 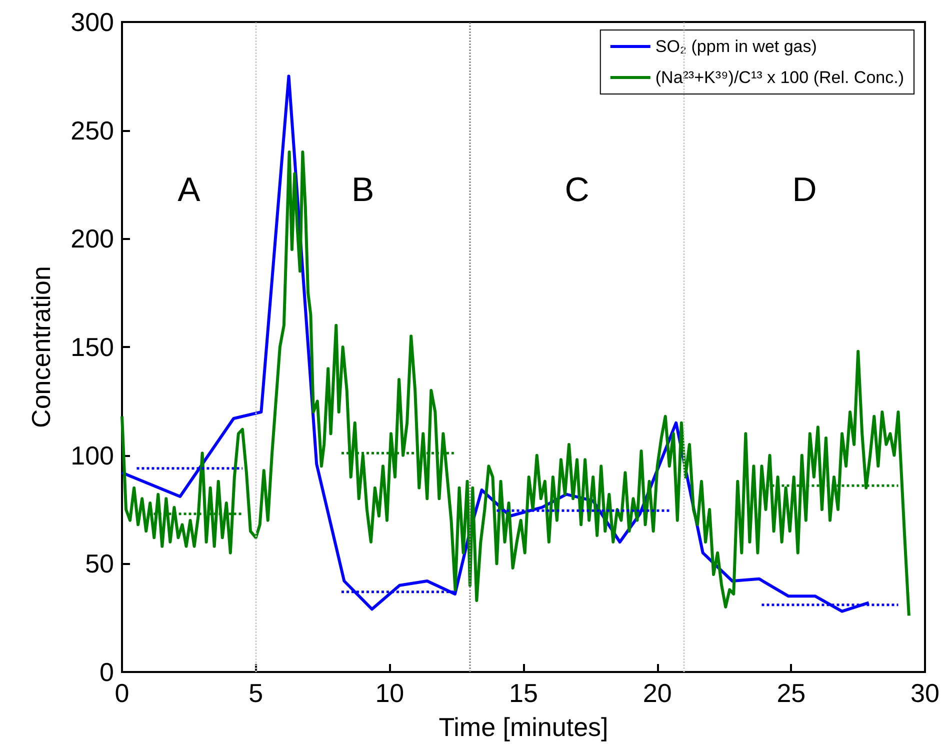 I want to click on x-tick-label: 15, so click(x=523, y=693).